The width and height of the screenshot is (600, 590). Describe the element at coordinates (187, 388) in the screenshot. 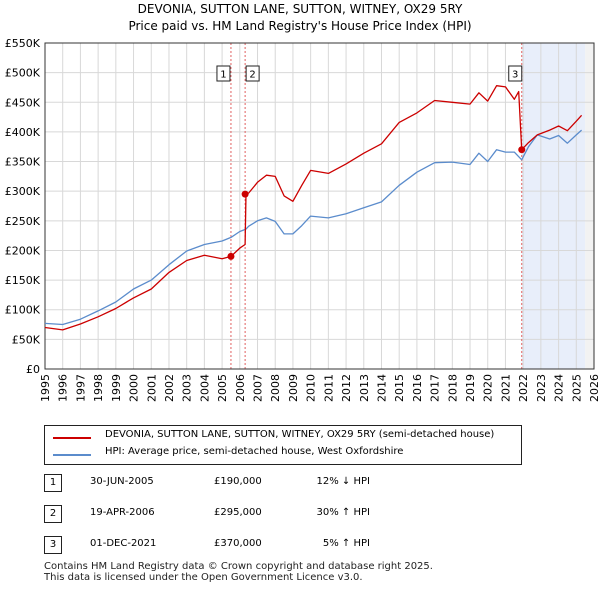

I see `x-tick-label: 2003` at that location.